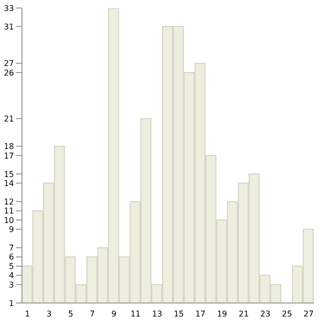 The height and width of the screenshot is (321, 326). Describe the element at coordinates (9, 8) in the screenshot. I see `y-tick-label: 33` at that location.